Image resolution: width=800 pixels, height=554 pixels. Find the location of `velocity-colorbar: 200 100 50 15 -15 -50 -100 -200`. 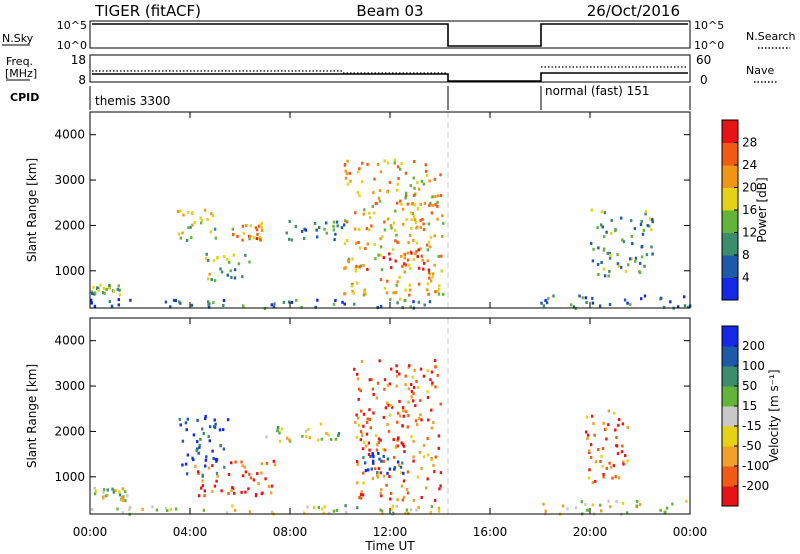

velocity-colorbar: 200 100 50 15 -15 -50 -100 -200 is located at coordinates (745, 416).